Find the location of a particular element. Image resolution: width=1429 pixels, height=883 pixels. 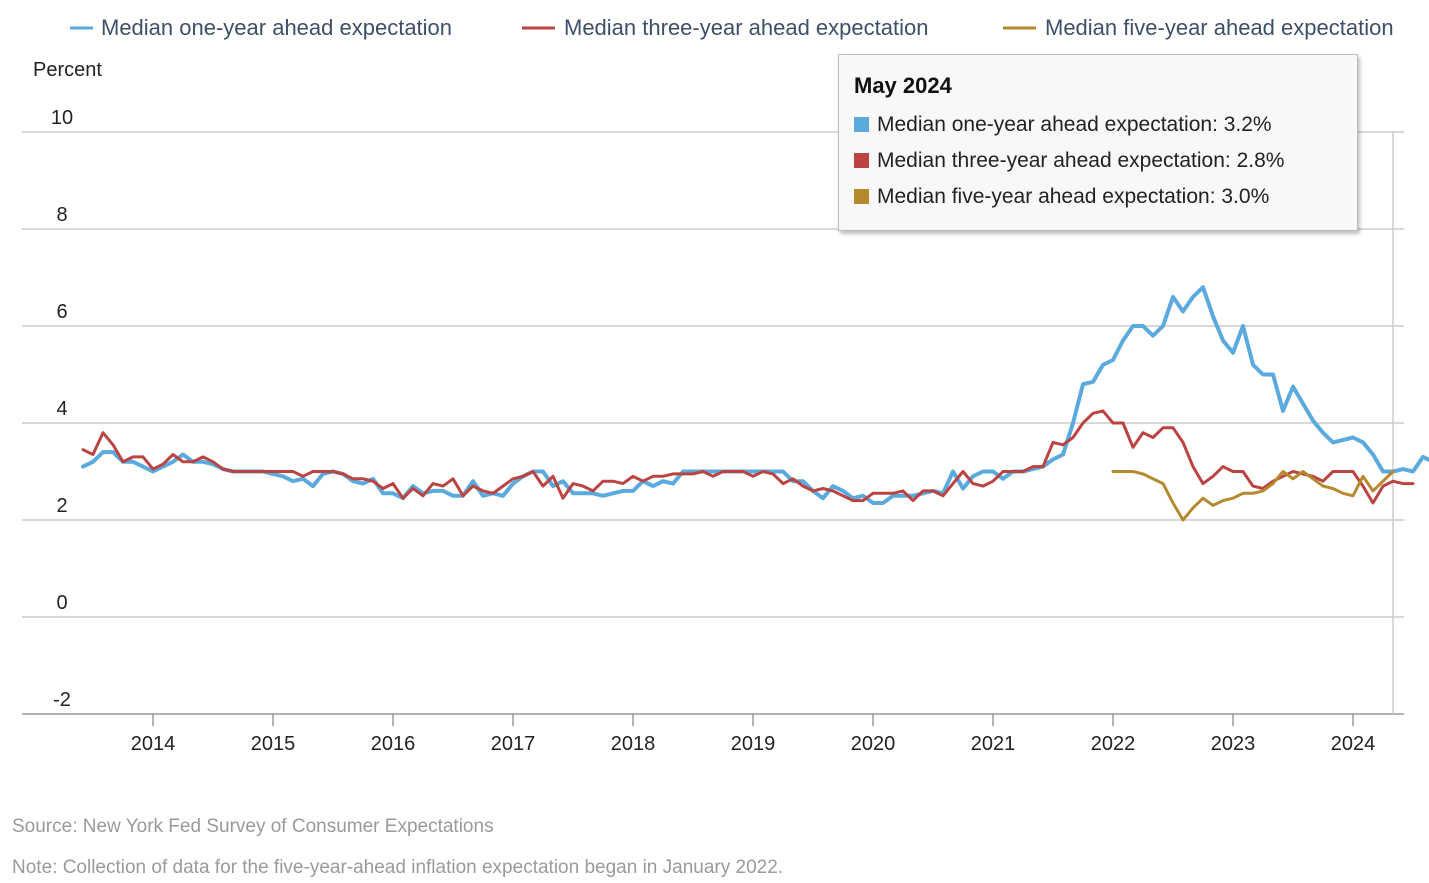

tooltip-label-five-year: Median five-year ahead expectation: 3.0% is located at coordinates (1073, 196).